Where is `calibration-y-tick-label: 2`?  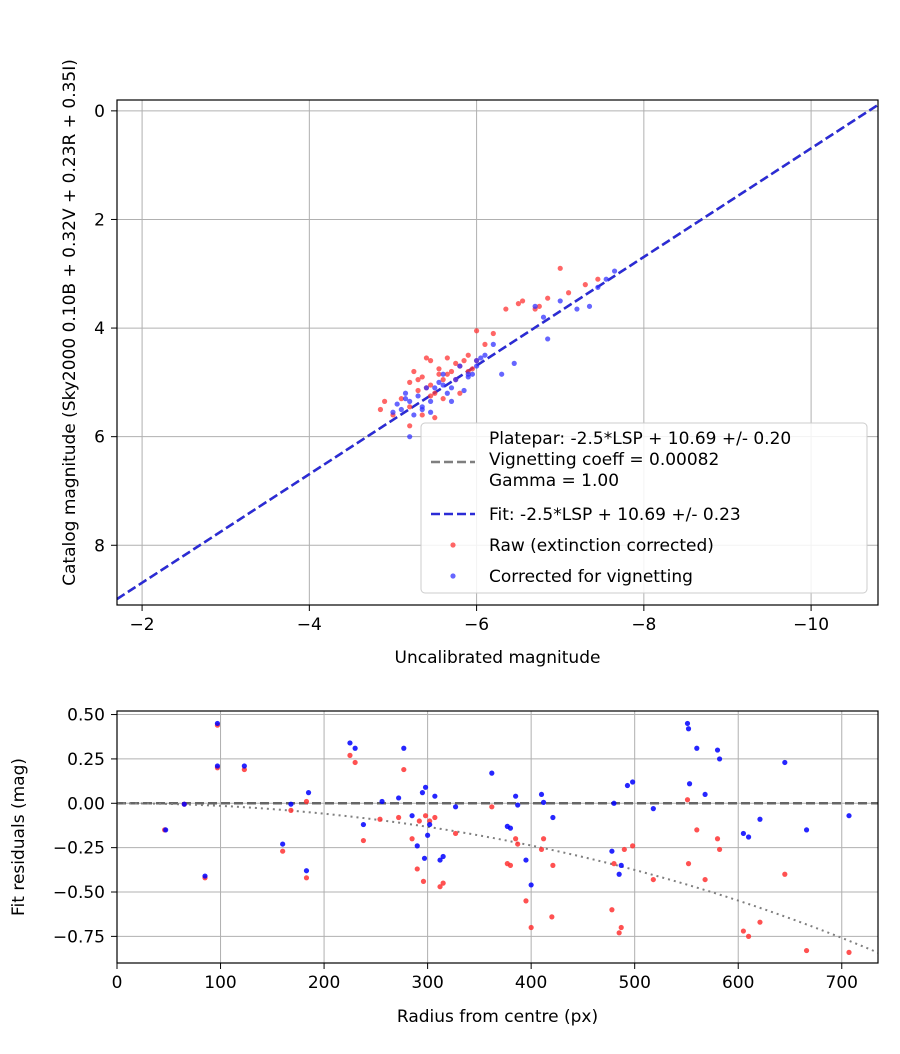 calibration-y-tick-label: 2 is located at coordinates (99, 220).